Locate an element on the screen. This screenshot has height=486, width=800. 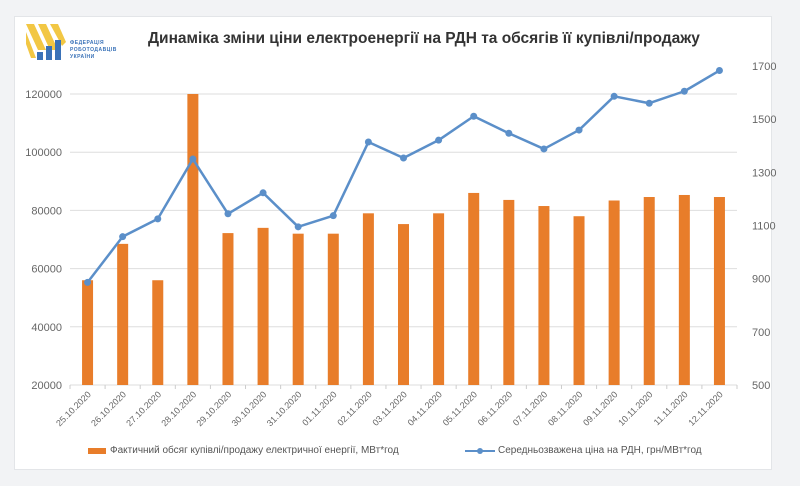
right-axis-tick: 500 is located at coordinates (761, 386).